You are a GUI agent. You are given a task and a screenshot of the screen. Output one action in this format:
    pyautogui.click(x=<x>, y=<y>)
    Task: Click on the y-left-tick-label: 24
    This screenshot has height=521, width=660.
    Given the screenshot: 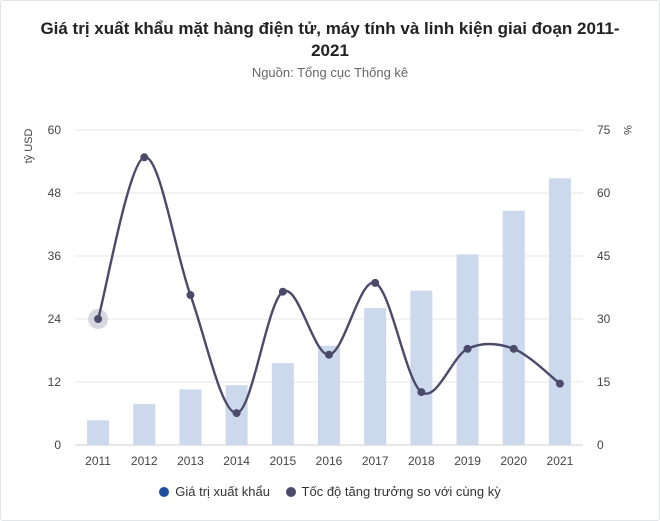 What is the action you would take?
    pyautogui.click(x=55, y=319)
    